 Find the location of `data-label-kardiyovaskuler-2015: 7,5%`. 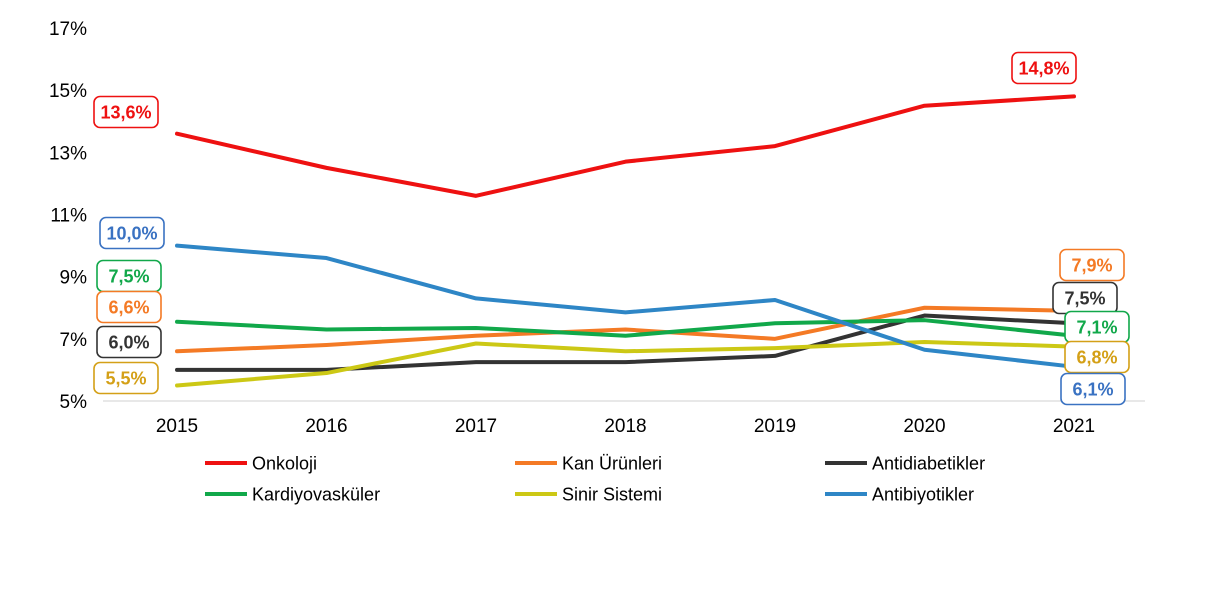

data-label-kardiyovaskuler-2015: 7,5% is located at coordinates (129, 276).